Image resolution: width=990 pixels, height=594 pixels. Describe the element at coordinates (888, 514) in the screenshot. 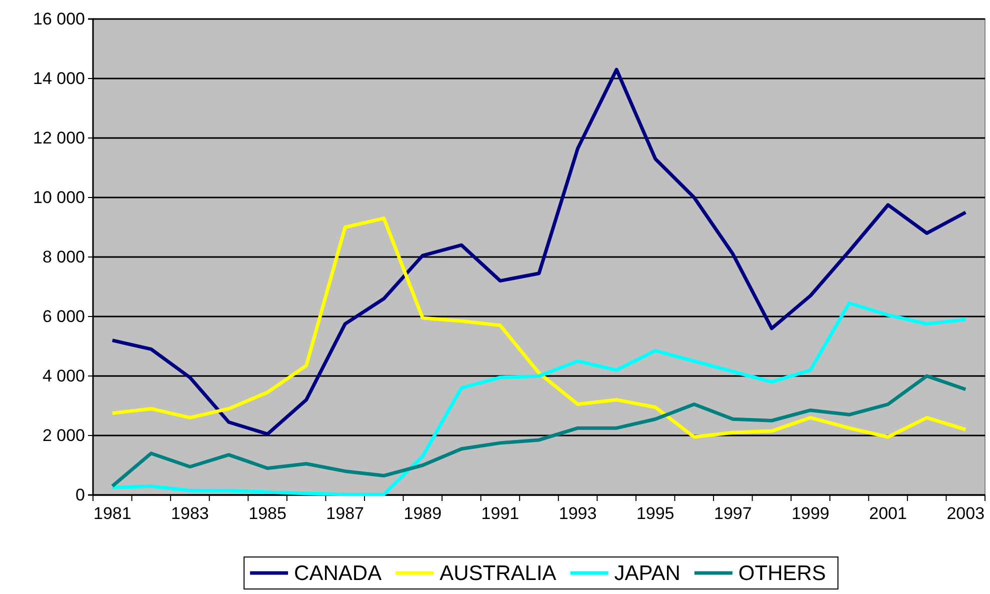

I see `x-tick-label: 2001` at that location.